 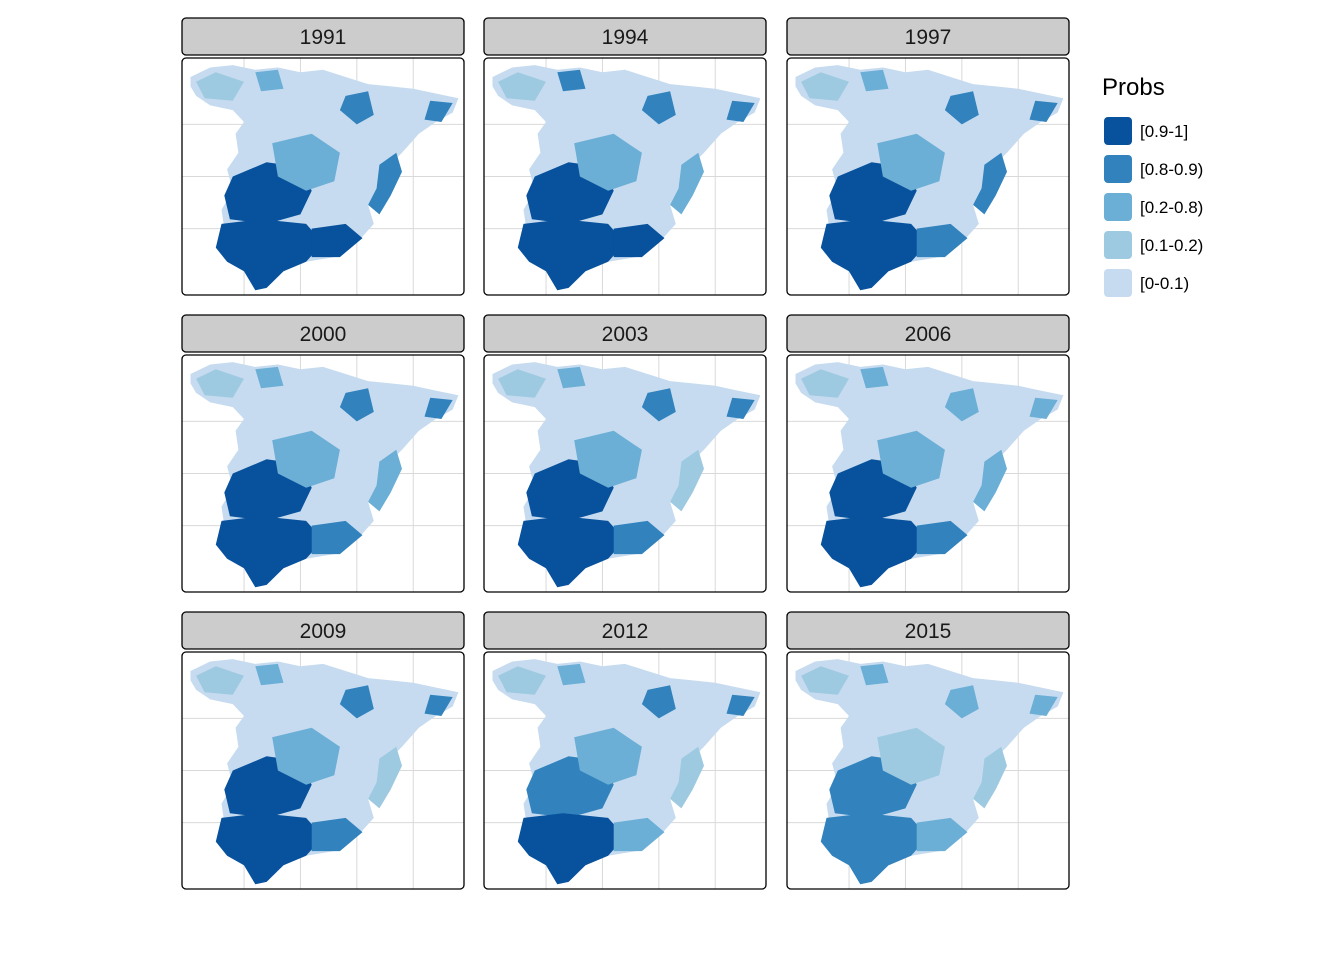 I want to click on map-panel-2003: 2003, so click(x=625, y=453).